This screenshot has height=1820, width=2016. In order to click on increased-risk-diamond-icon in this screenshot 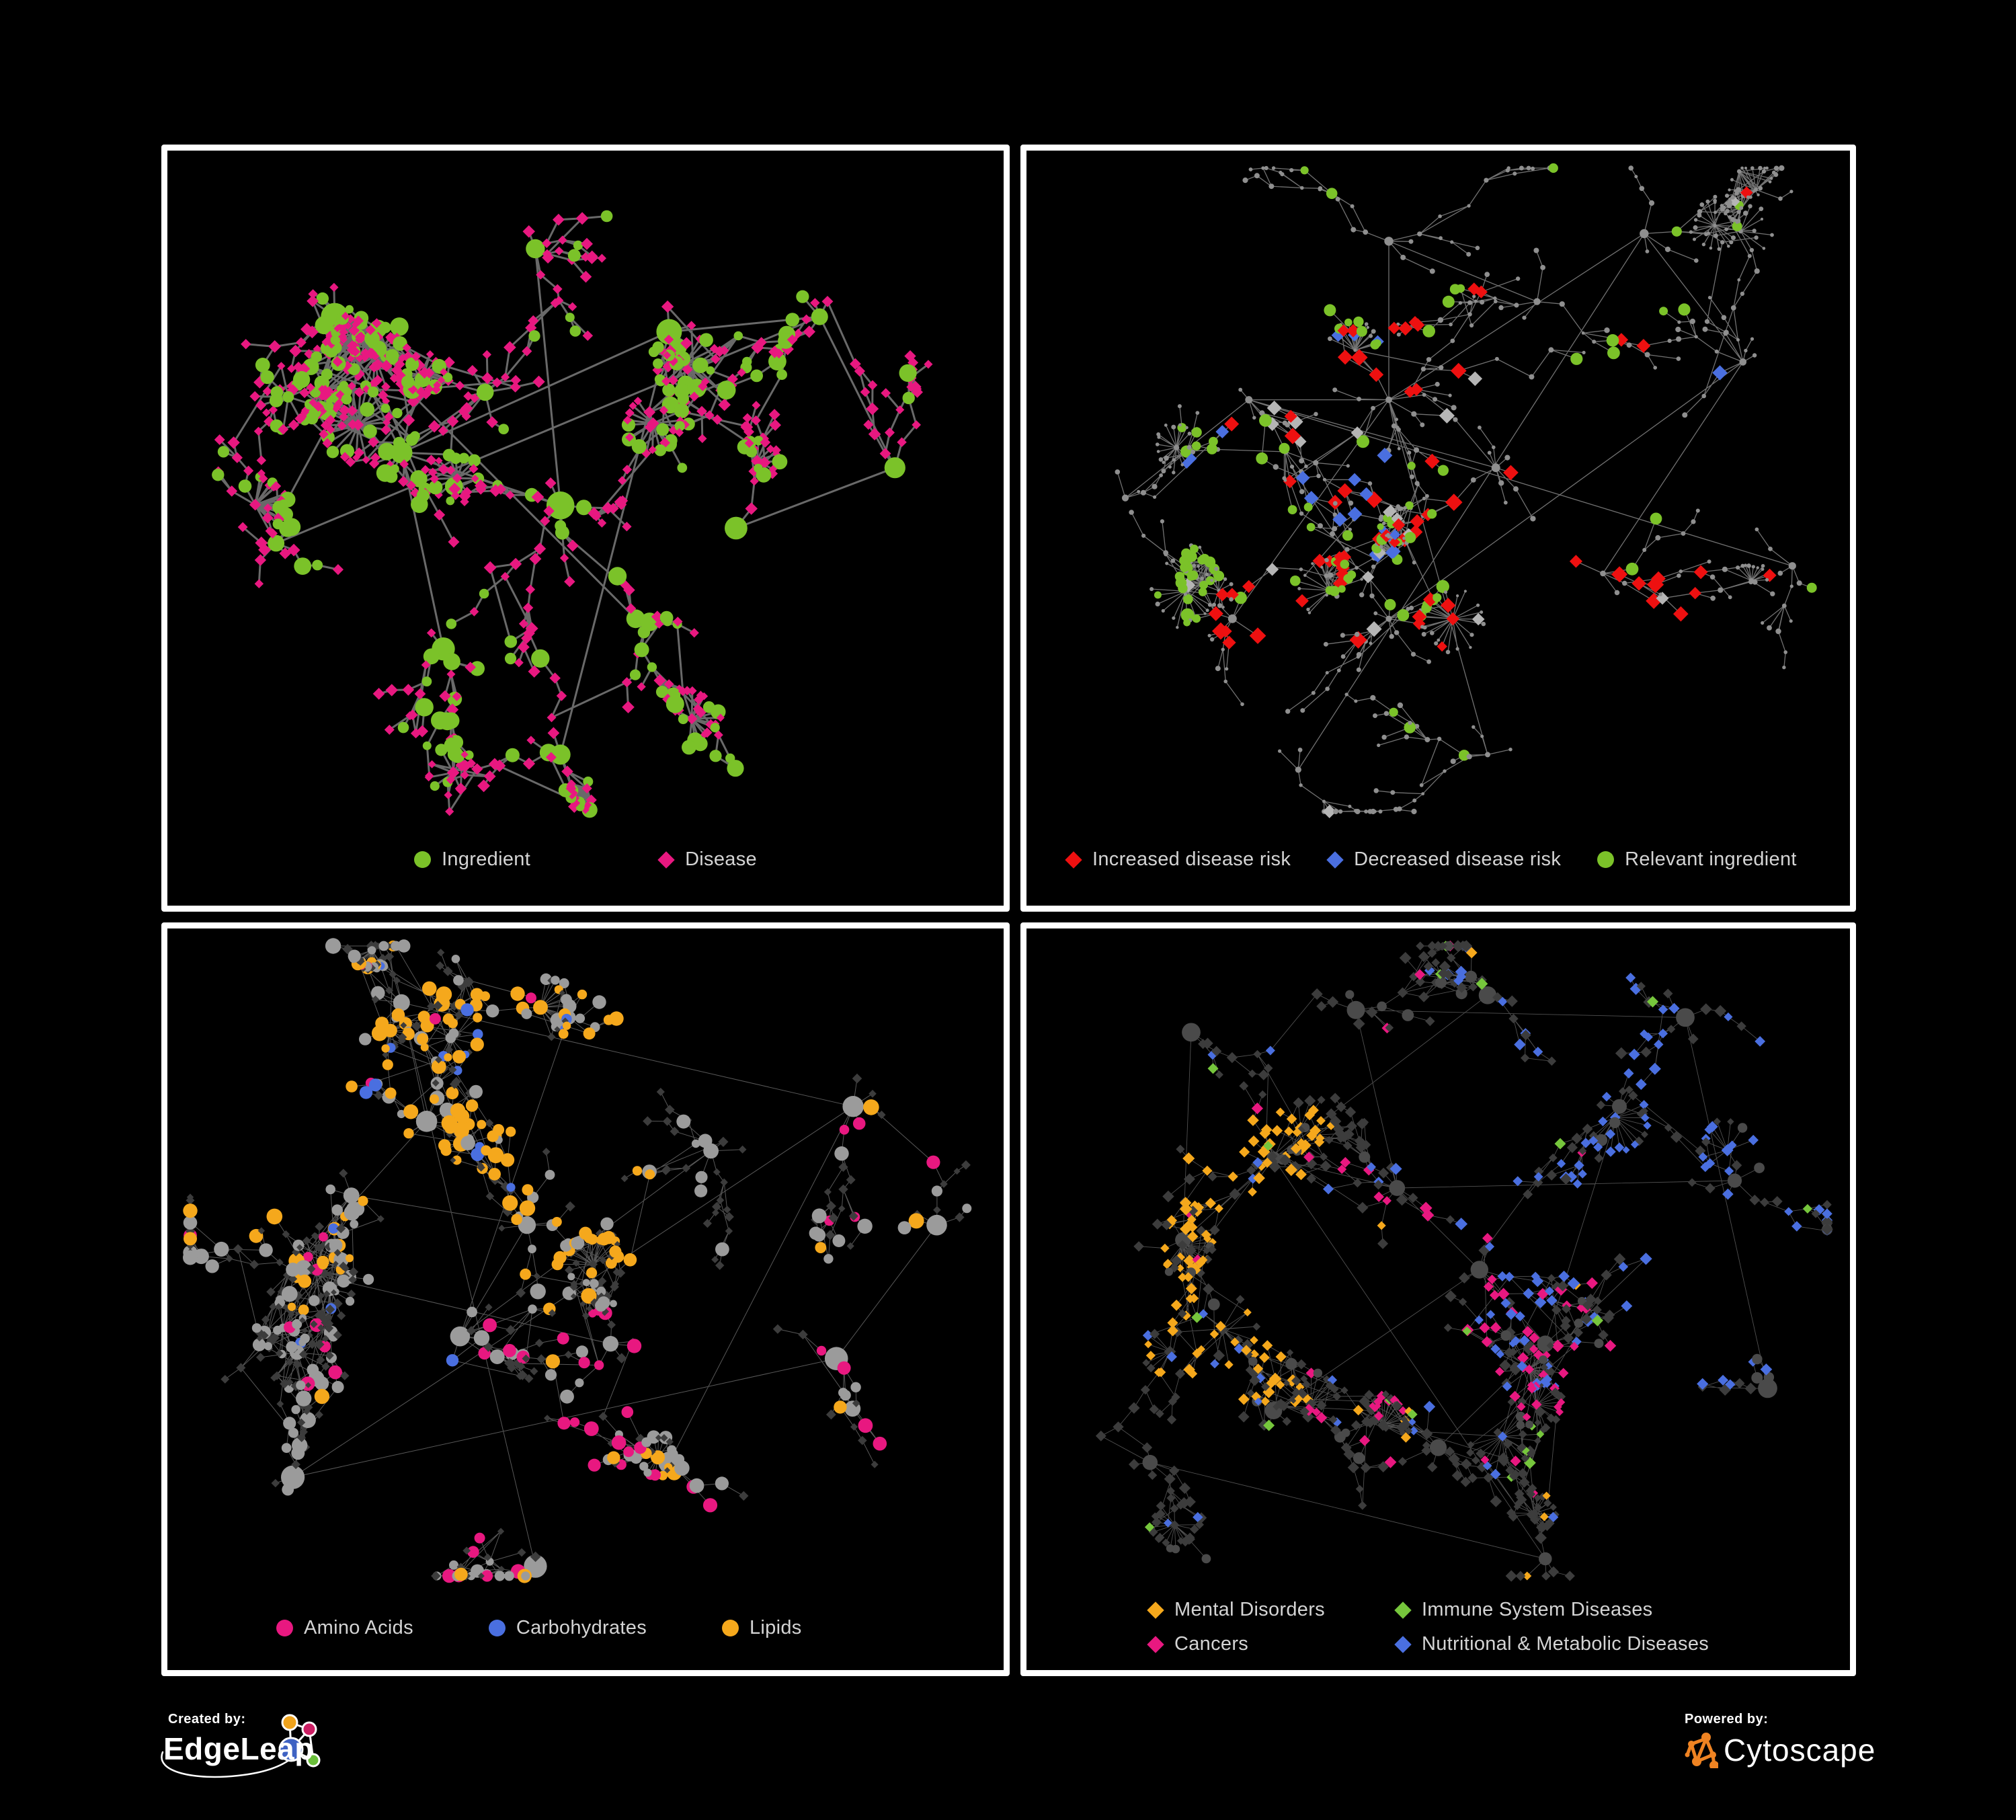, I will do `click(1073, 859)`.